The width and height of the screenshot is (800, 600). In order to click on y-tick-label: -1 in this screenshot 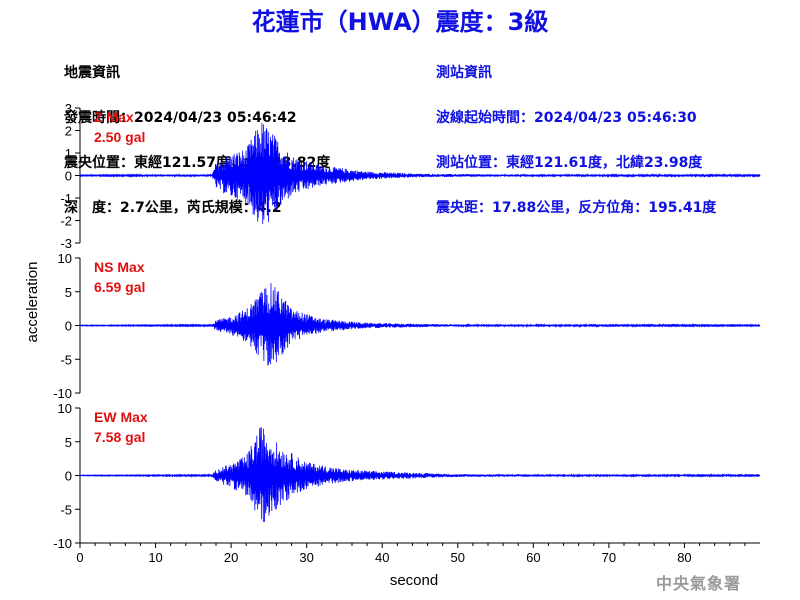, I will do `click(66, 198)`.